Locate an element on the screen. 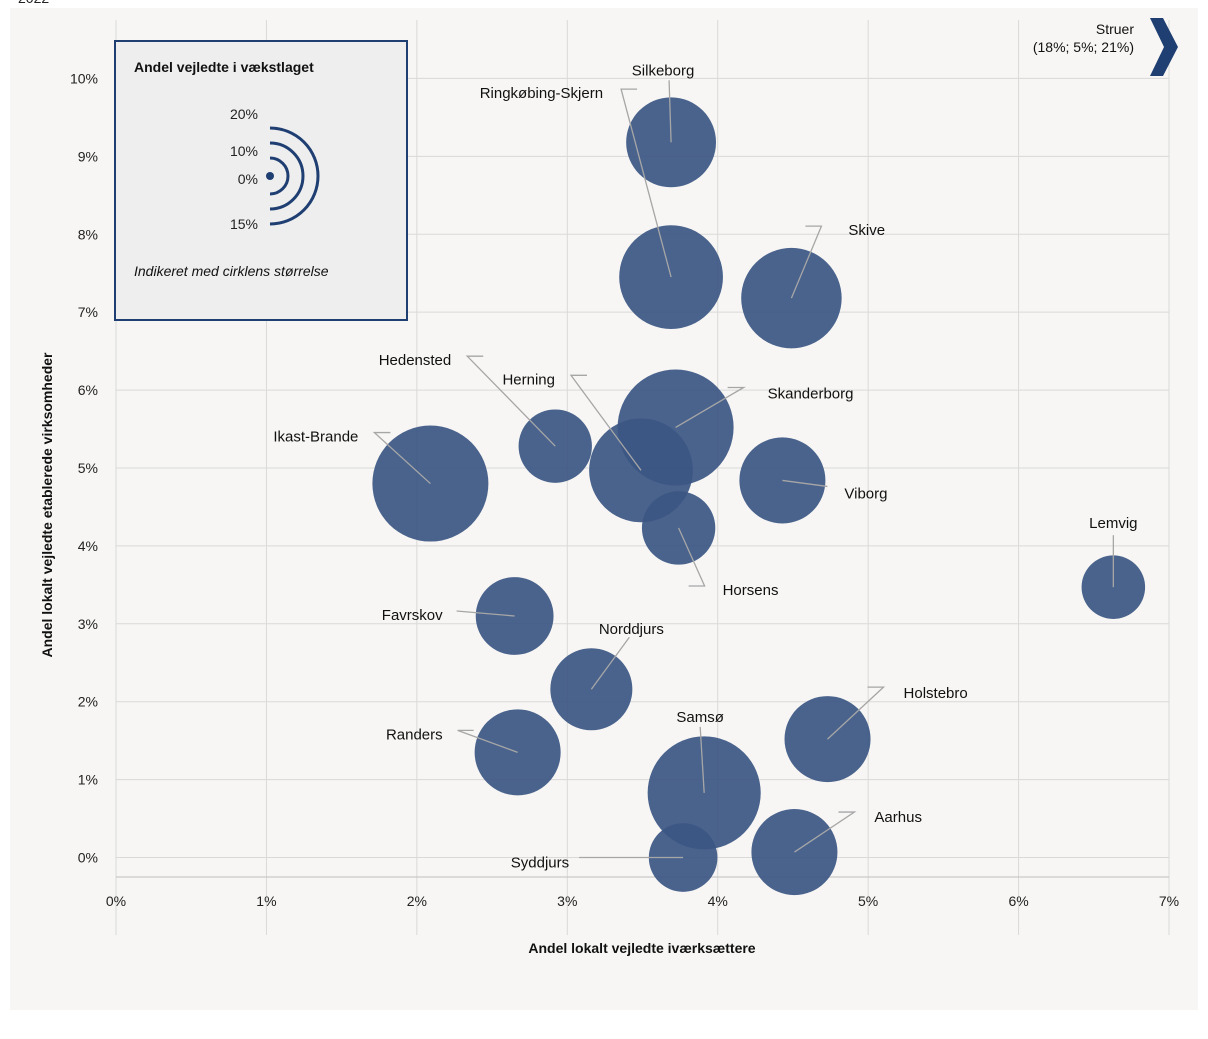  x-tick-label: 5% is located at coordinates (868, 901).